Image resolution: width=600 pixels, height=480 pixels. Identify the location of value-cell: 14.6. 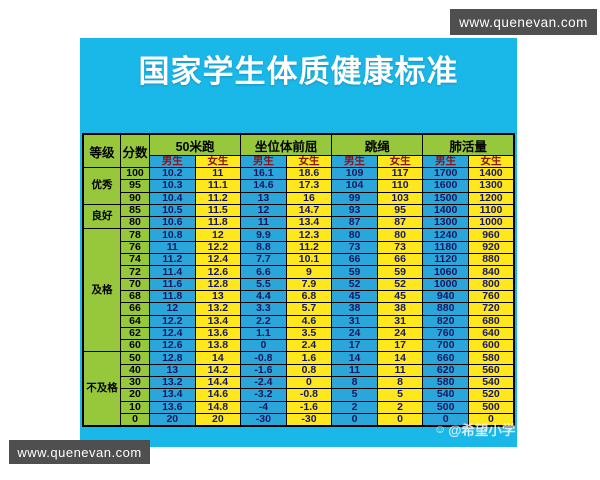
(263, 186).